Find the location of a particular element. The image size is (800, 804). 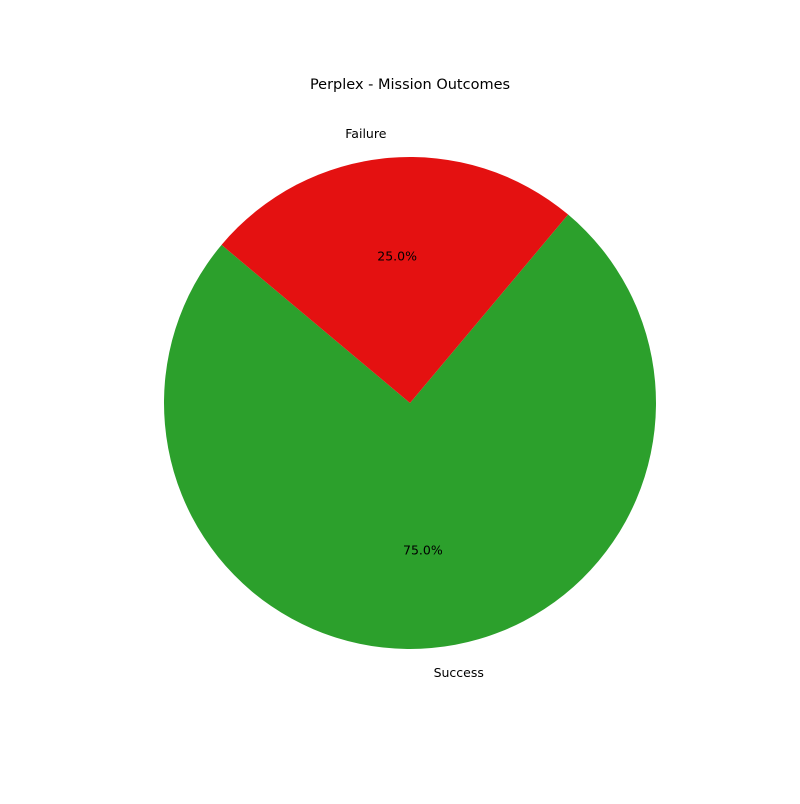

slice-label-success: Success is located at coordinates (459, 672).